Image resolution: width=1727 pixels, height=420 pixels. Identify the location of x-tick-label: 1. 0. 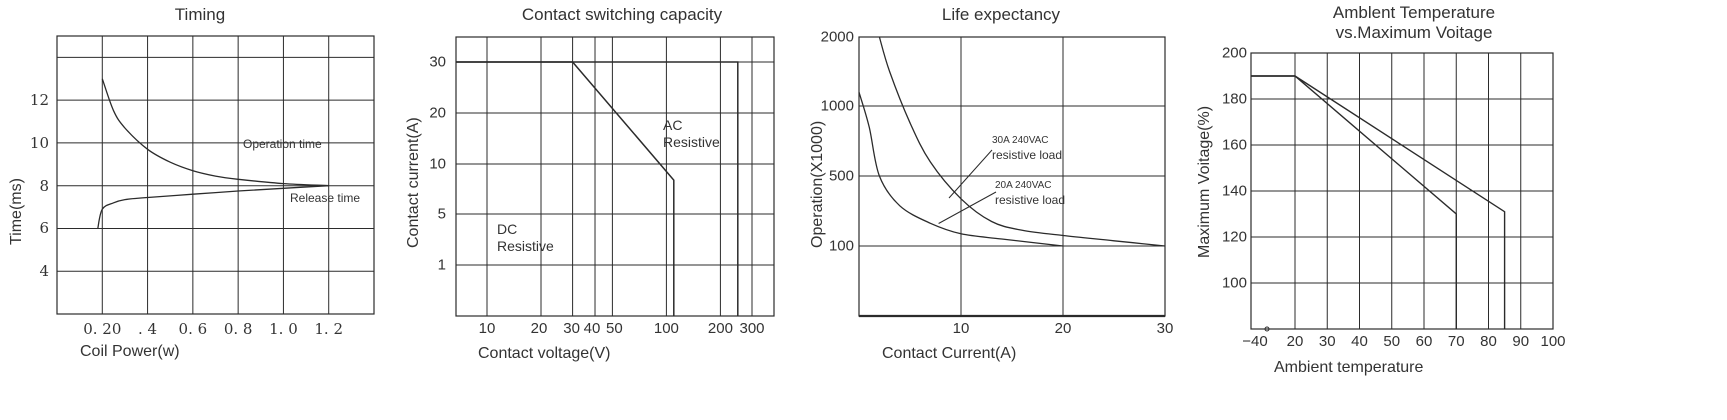
(283, 329).